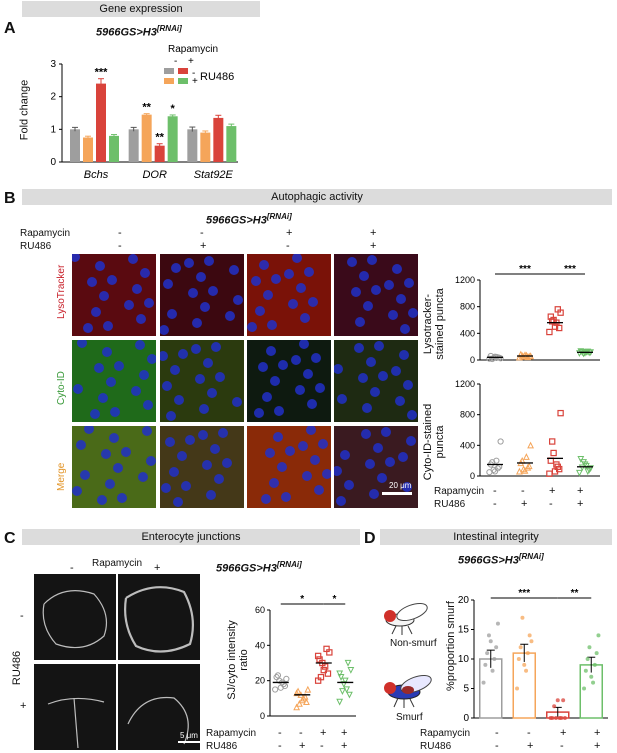 This screenshot has height=753, width=617. I want to click on panel-d-banner: Intestinal integrity, so click(496, 537).